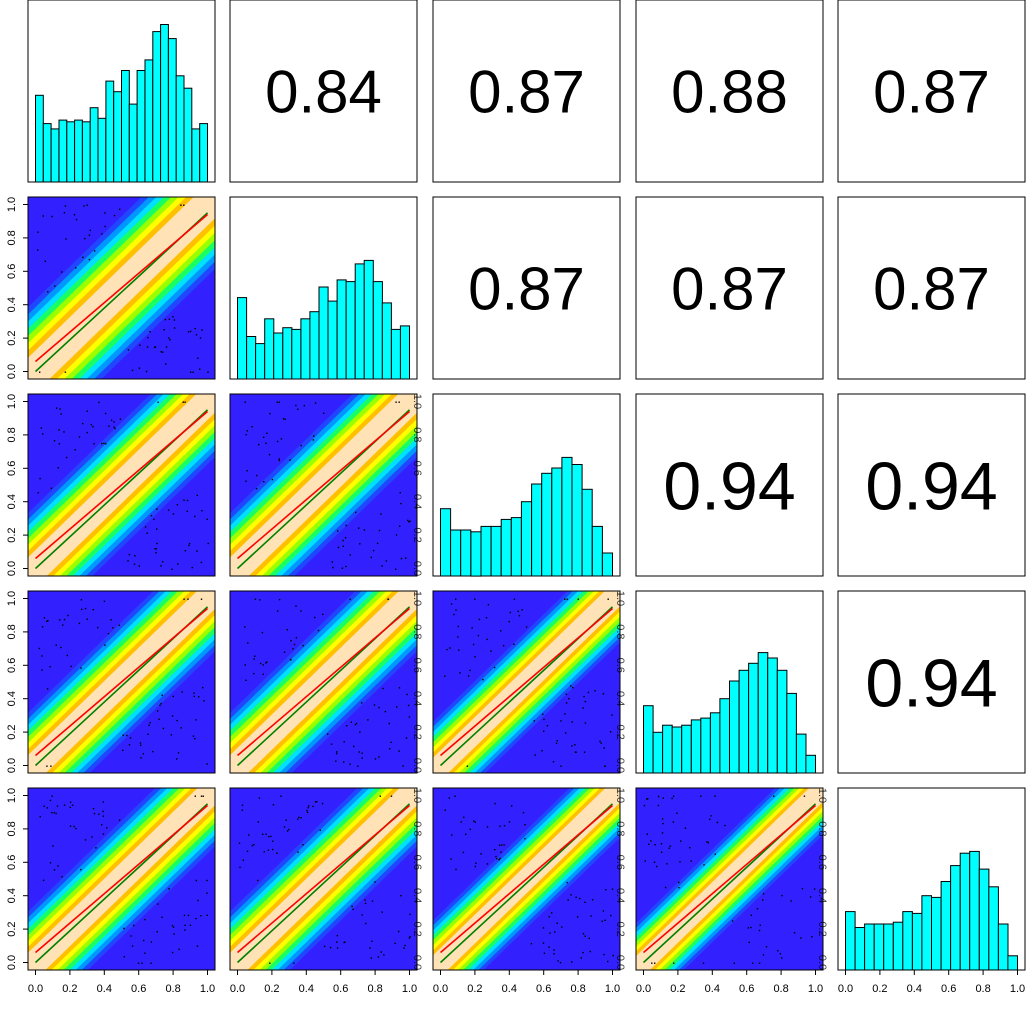  I want to click on inner-tick-label: 0.2, so click(417, 534).